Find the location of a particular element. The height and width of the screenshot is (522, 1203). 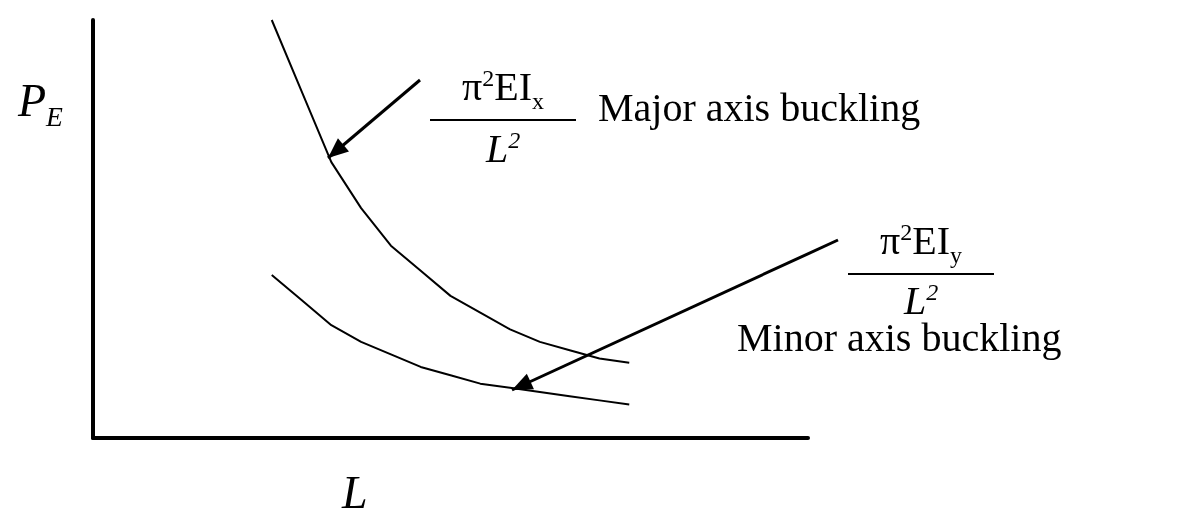

annotation: Major axis buckling is located at coordinates (759, 107).